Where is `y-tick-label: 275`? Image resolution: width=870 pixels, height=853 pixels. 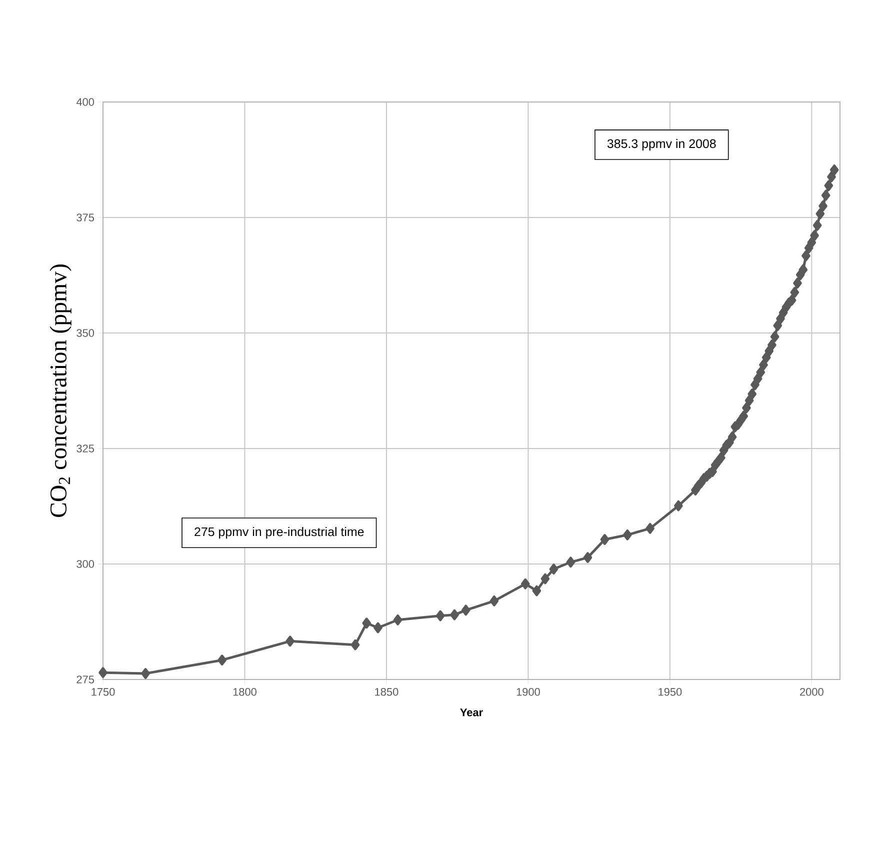
y-tick-label: 275 is located at coordinates (85, 680).